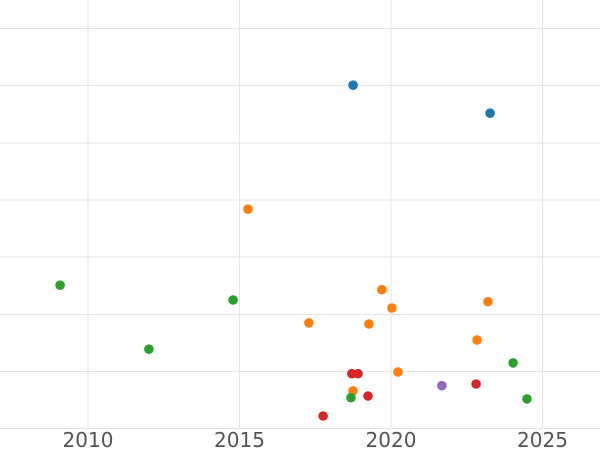  Describe the element at coordinates (391, 439) in the screenshot. I see `x-tick-label: 2020` at that location.